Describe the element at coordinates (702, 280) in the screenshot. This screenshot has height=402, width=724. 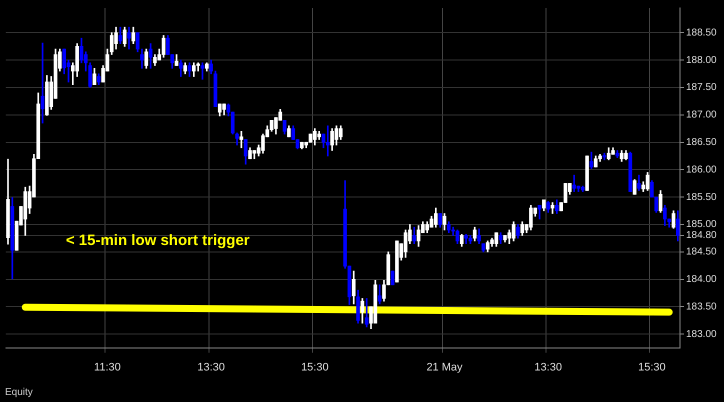
I see `y-tick-label: 184.00` at that location.